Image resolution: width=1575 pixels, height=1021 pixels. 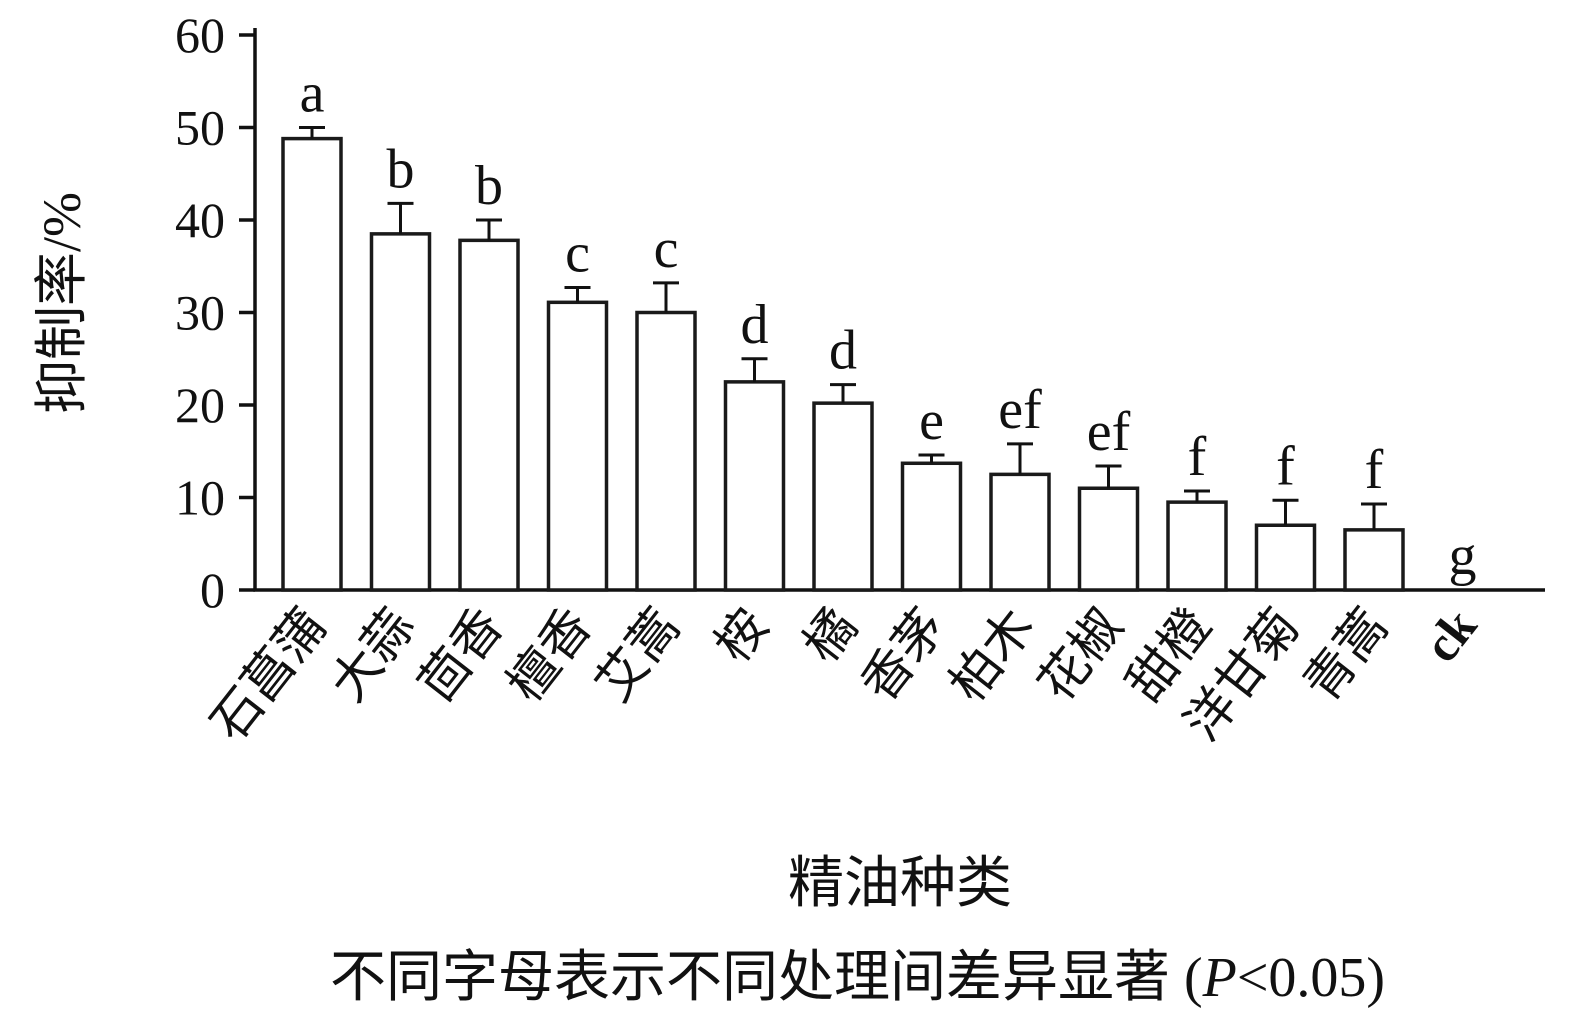 What do you see at coordinates (200, 405) in the screenshot?
I see `y-tick-label: 20` at bounding box center [200, 405].